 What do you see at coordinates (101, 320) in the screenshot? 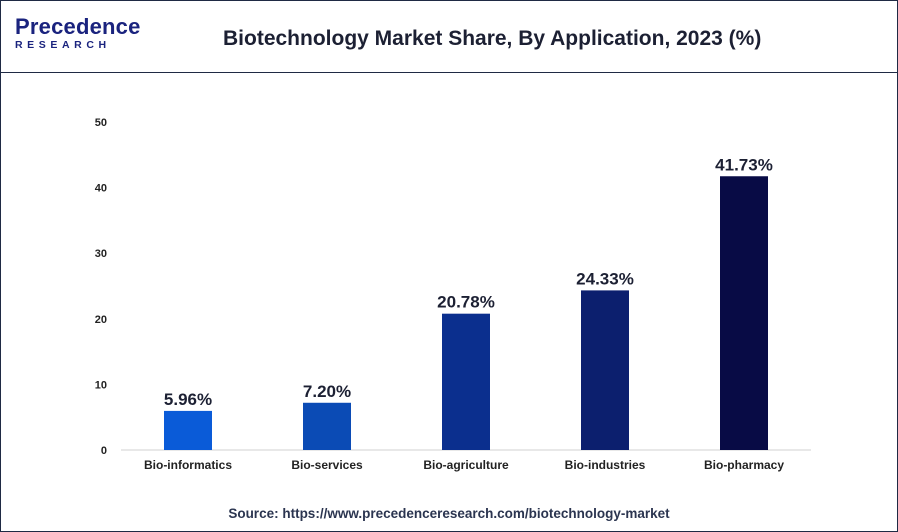
I see `y-tick-label: 20` at bounding box center [101, 320].